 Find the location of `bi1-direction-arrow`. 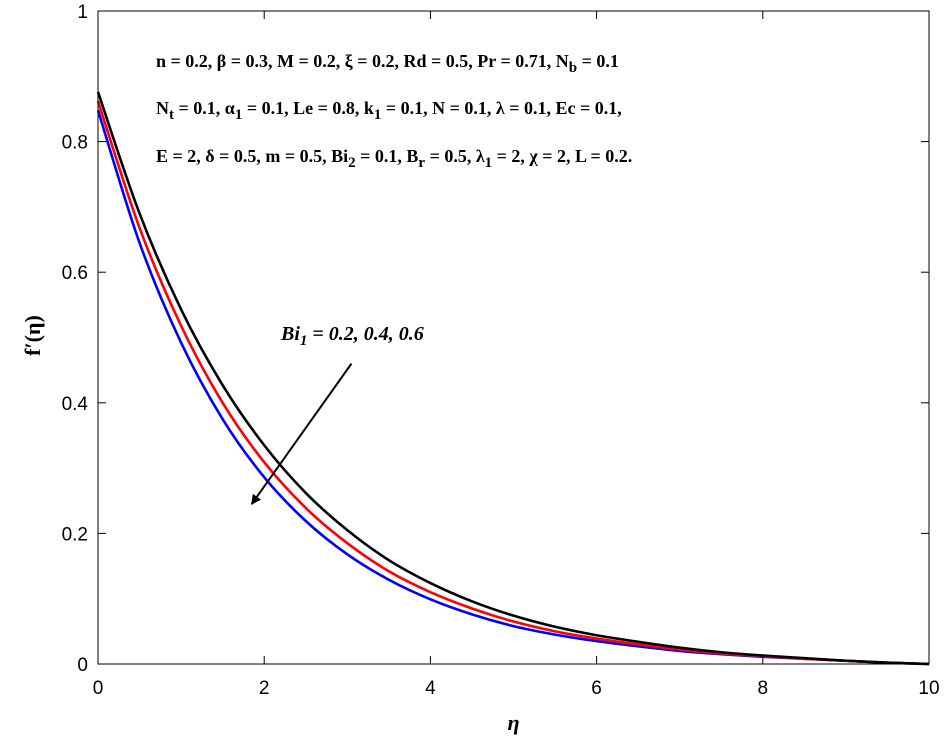

bi1-direction-arrow is located at coordinates (301, 434).